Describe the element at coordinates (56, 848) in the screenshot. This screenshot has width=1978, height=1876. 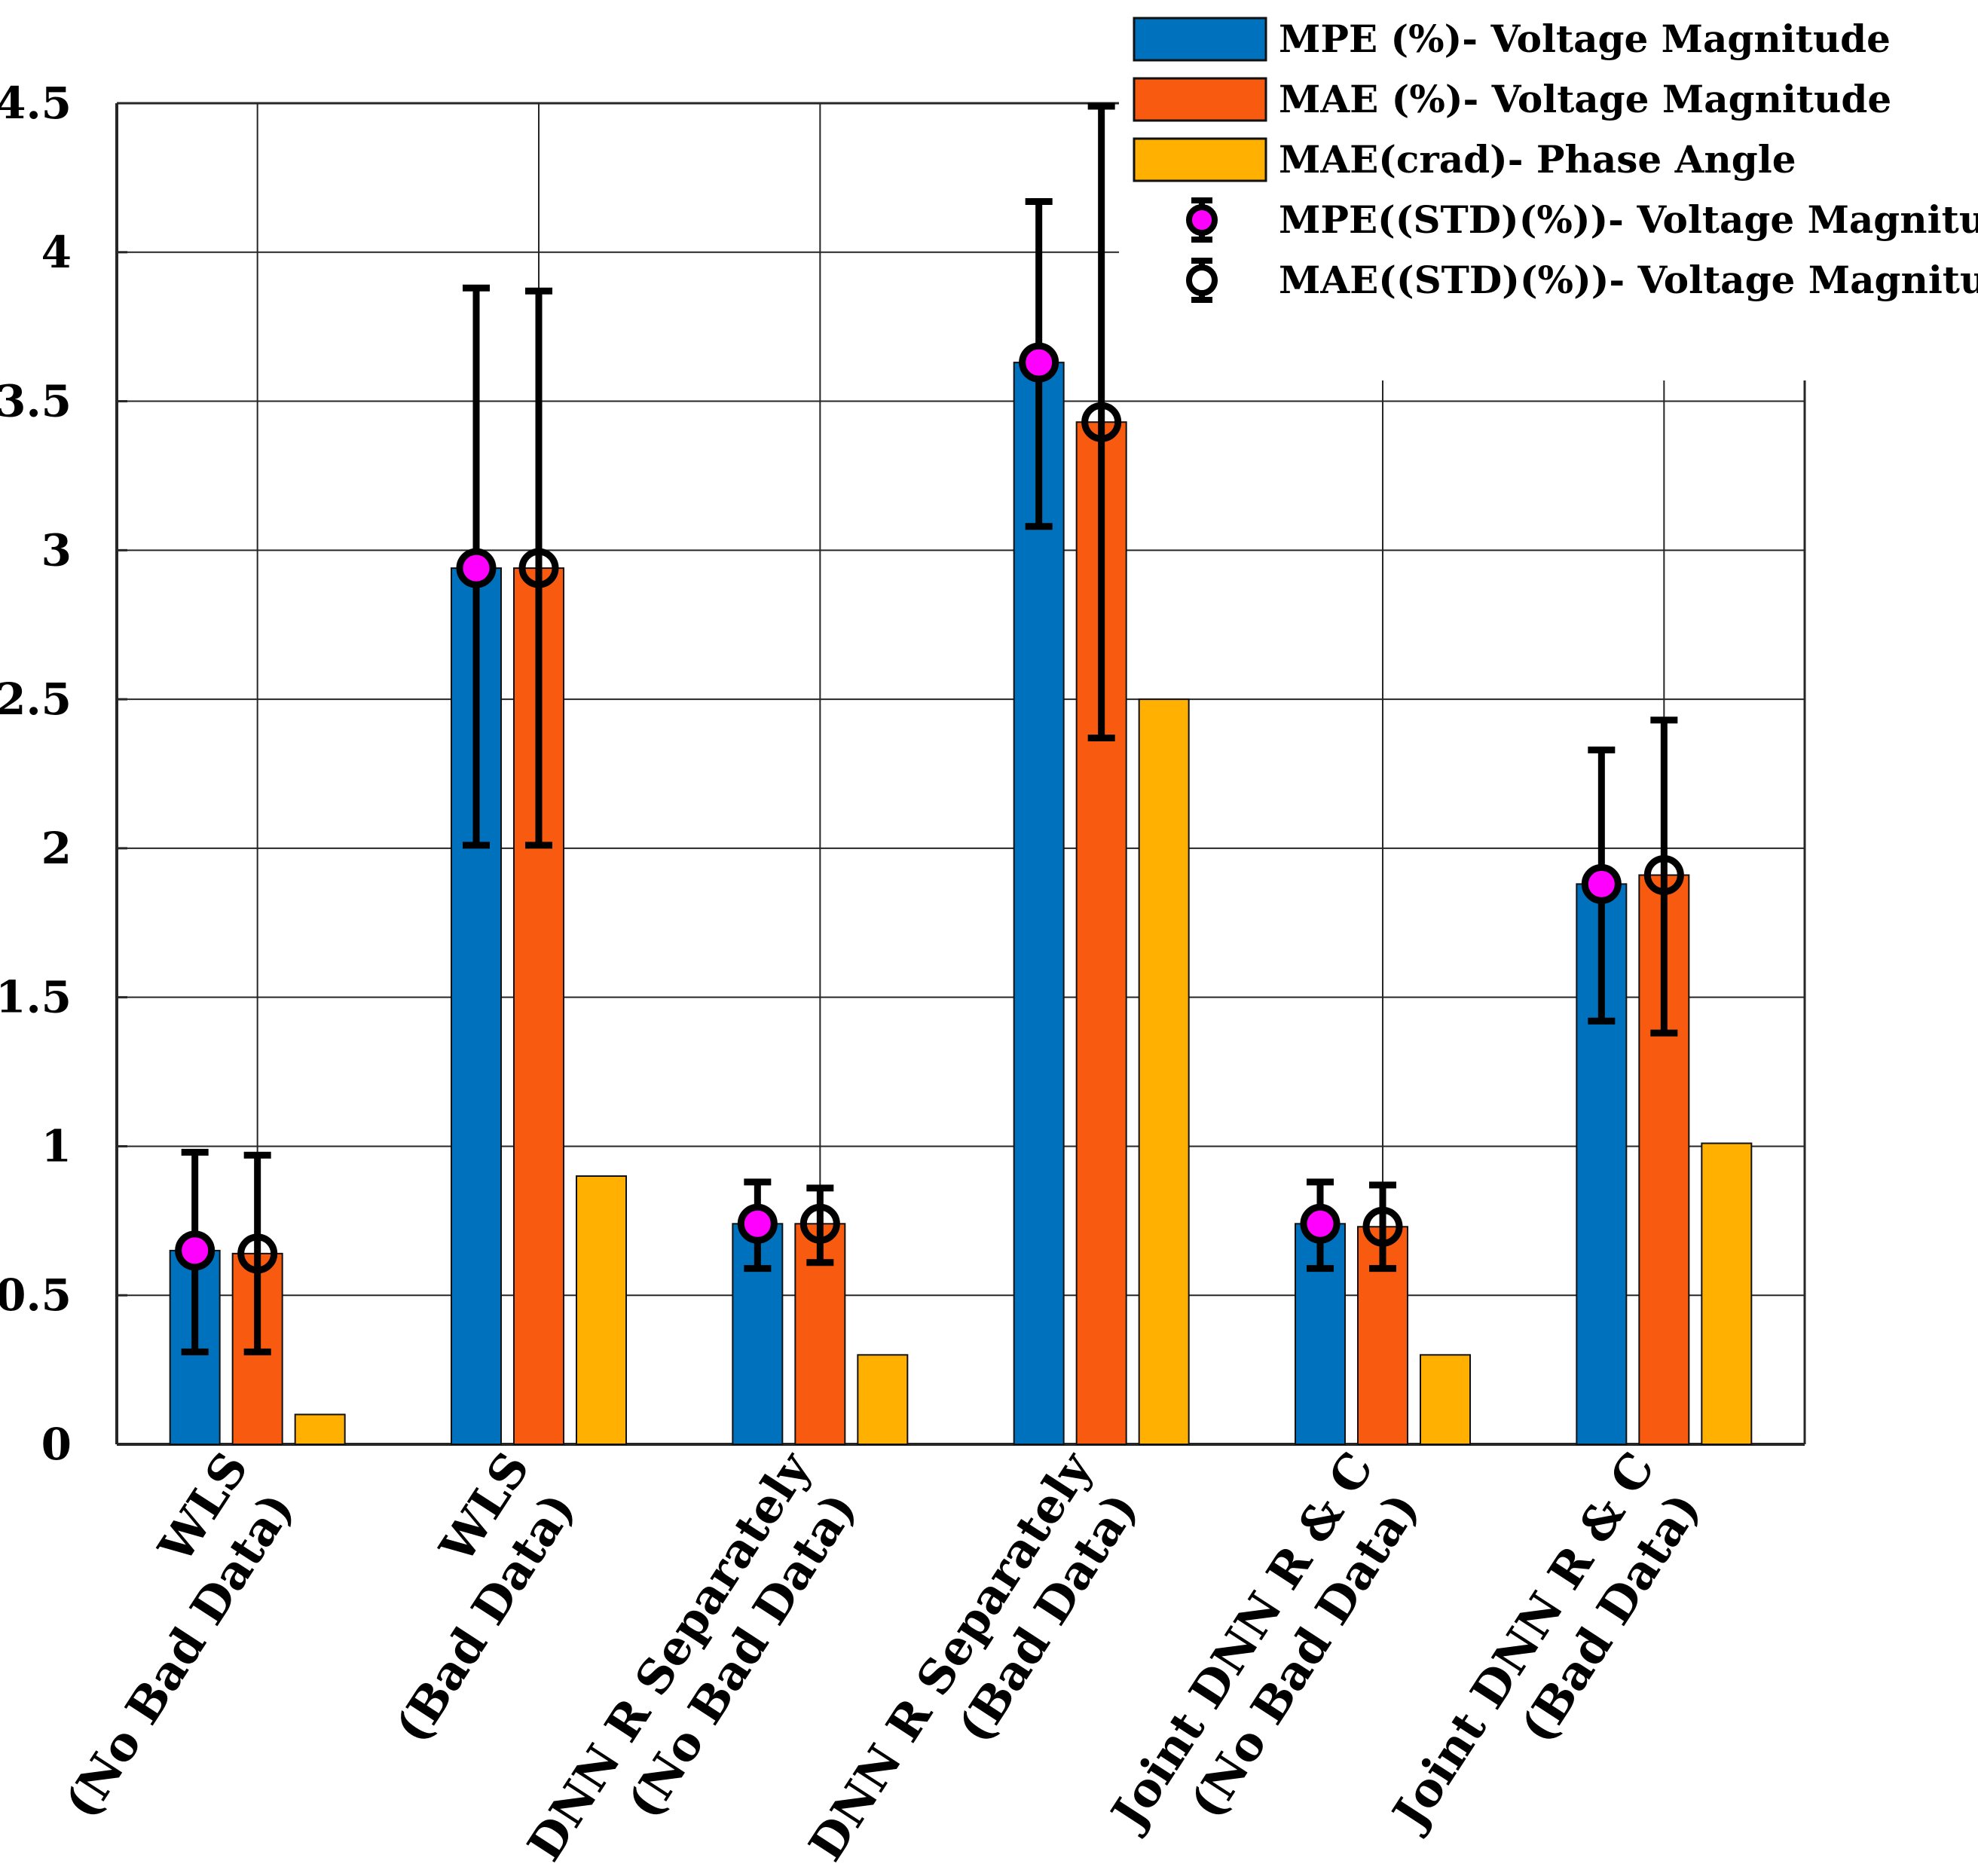
I see `y-tick-label: 2` at that location.